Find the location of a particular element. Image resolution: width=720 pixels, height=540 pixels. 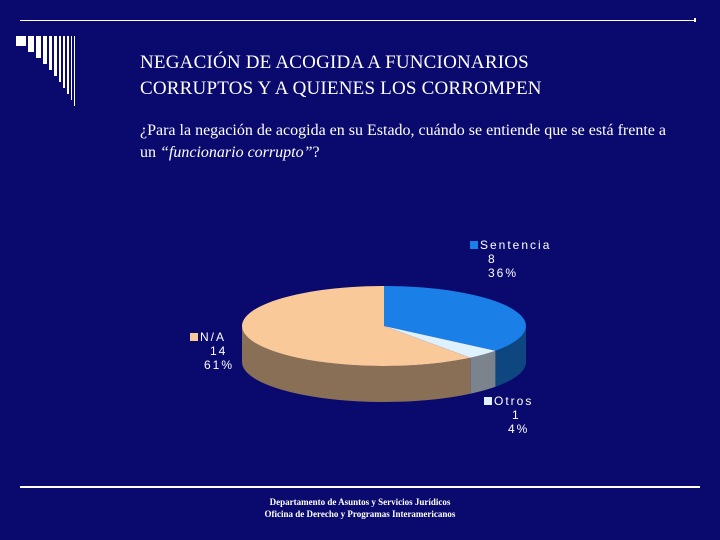

title-line-1: NEGACIÓN DE ACOGIDA A FUNCIONARIOS is located at coordinates (334, 62).